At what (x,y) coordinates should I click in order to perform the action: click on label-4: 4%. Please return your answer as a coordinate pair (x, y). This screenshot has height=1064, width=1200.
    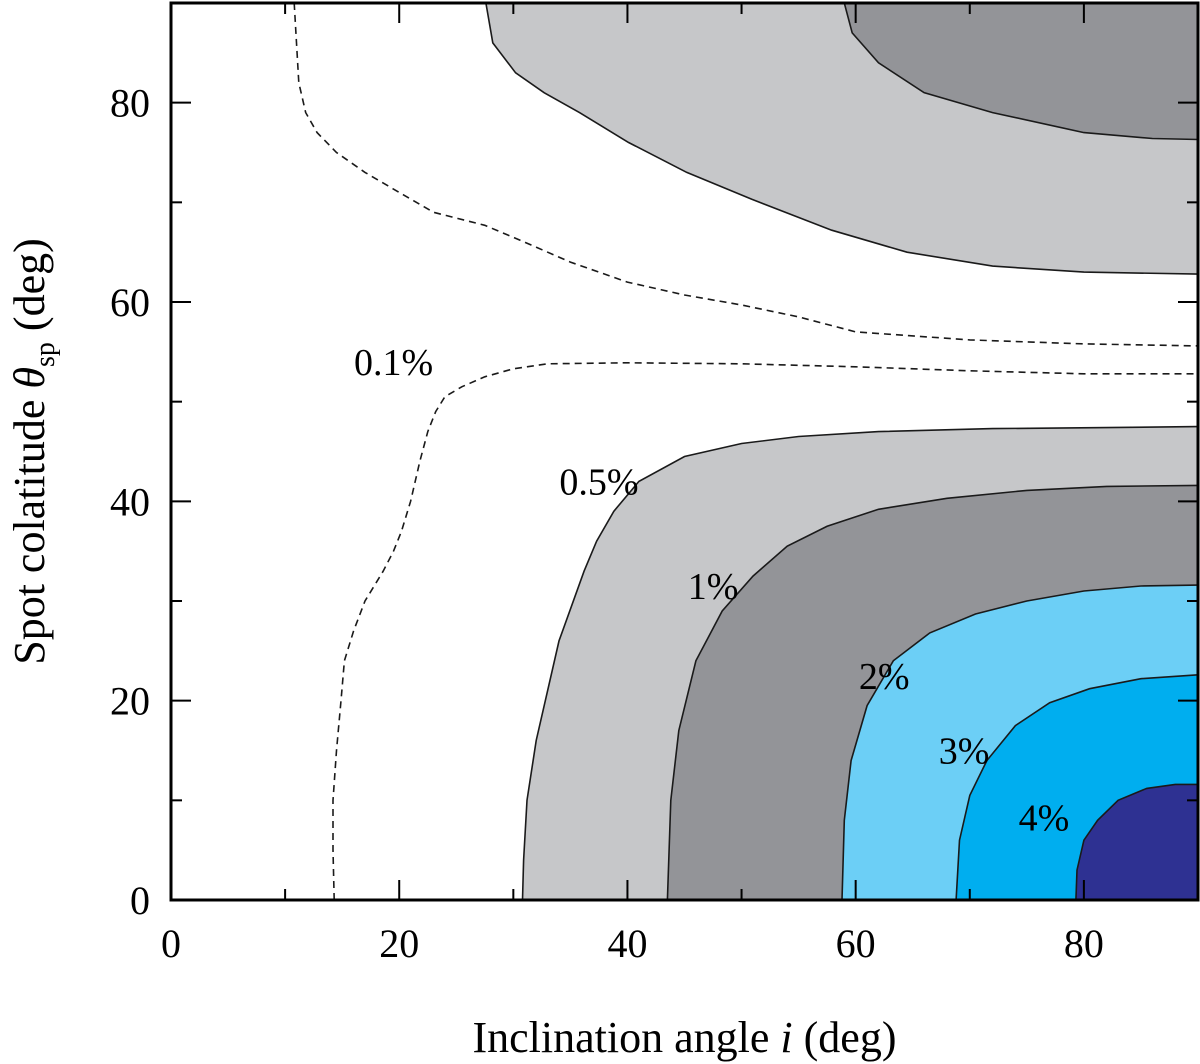
    Looking at the image, I should click on (1044, 818).